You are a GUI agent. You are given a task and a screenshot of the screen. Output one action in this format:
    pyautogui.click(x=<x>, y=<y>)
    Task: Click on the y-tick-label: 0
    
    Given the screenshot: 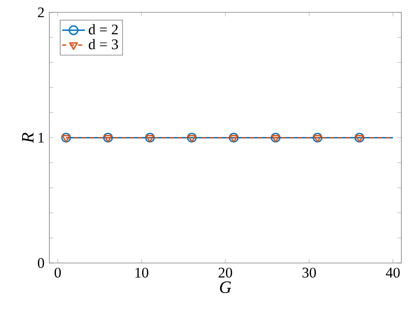 What is the action you would take?
    pyautogui.click(x=41, y=263)
    